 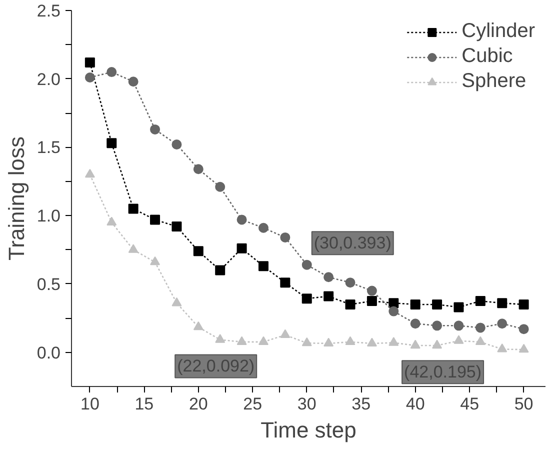 I want to click on x-tick-label: 20, so click(x=198, y=404).